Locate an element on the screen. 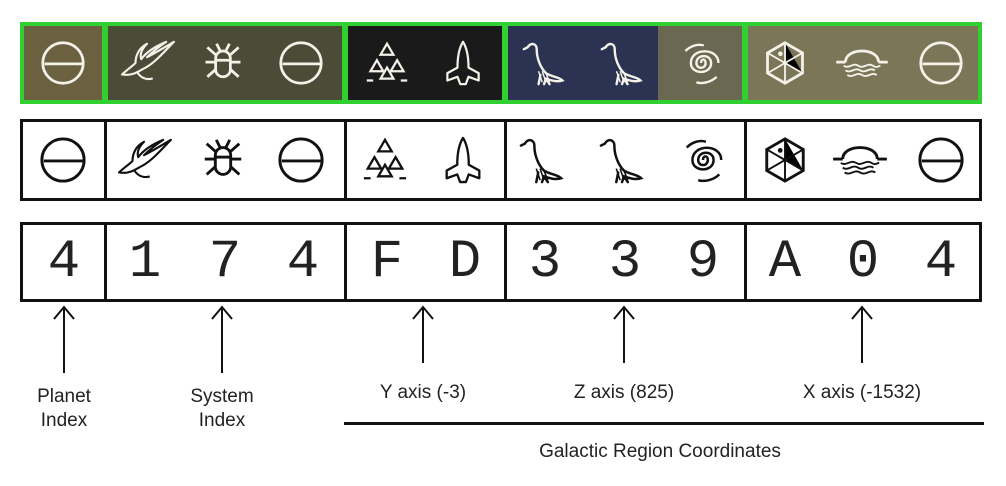 The image size is (1006, 486). digit: 1 is located at coordinates (145, 262).